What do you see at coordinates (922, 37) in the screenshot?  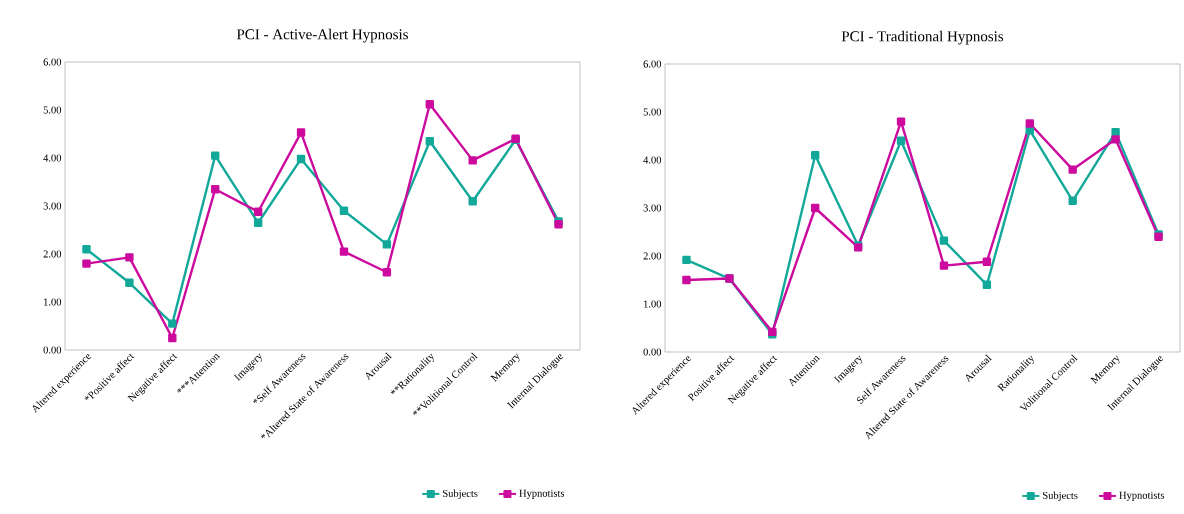 I see `chart-title: PCI - Traditional Hypnosis` at bounding box center [922, 37].